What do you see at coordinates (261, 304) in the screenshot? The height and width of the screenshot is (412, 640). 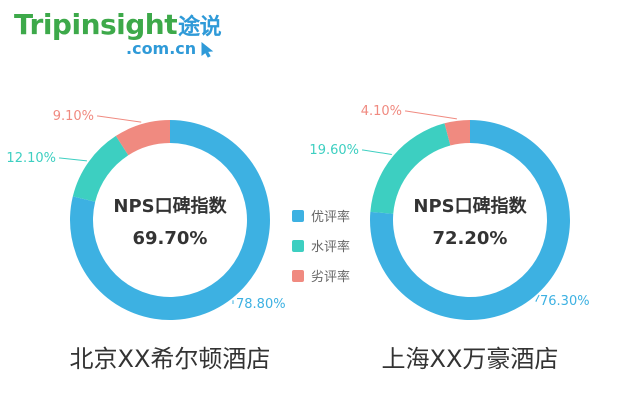 I see `slice-value-label: 78.80%` at bounding box center [261, 304].